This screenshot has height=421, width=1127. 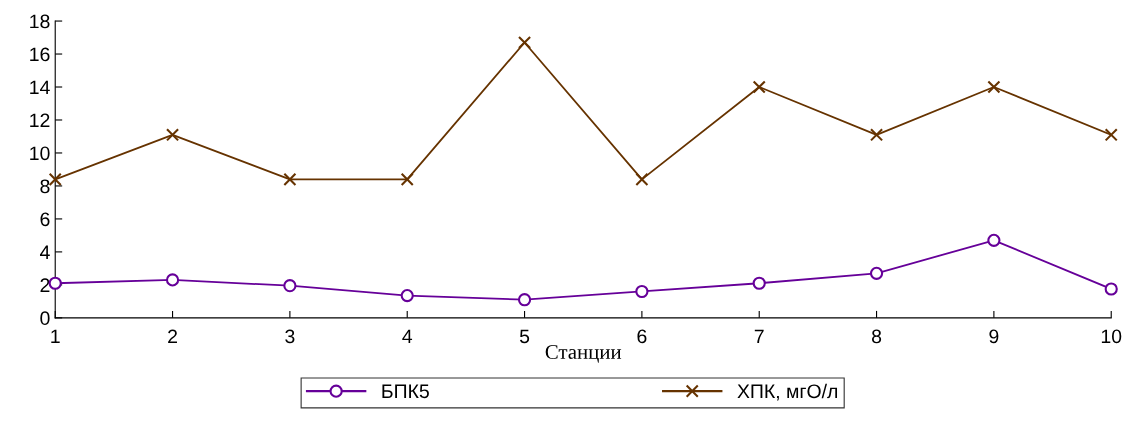 What do you see at coordinates (40, 120) in the screenshot?
I see `y-tick-label: 12` at bounding box center [40, 120].